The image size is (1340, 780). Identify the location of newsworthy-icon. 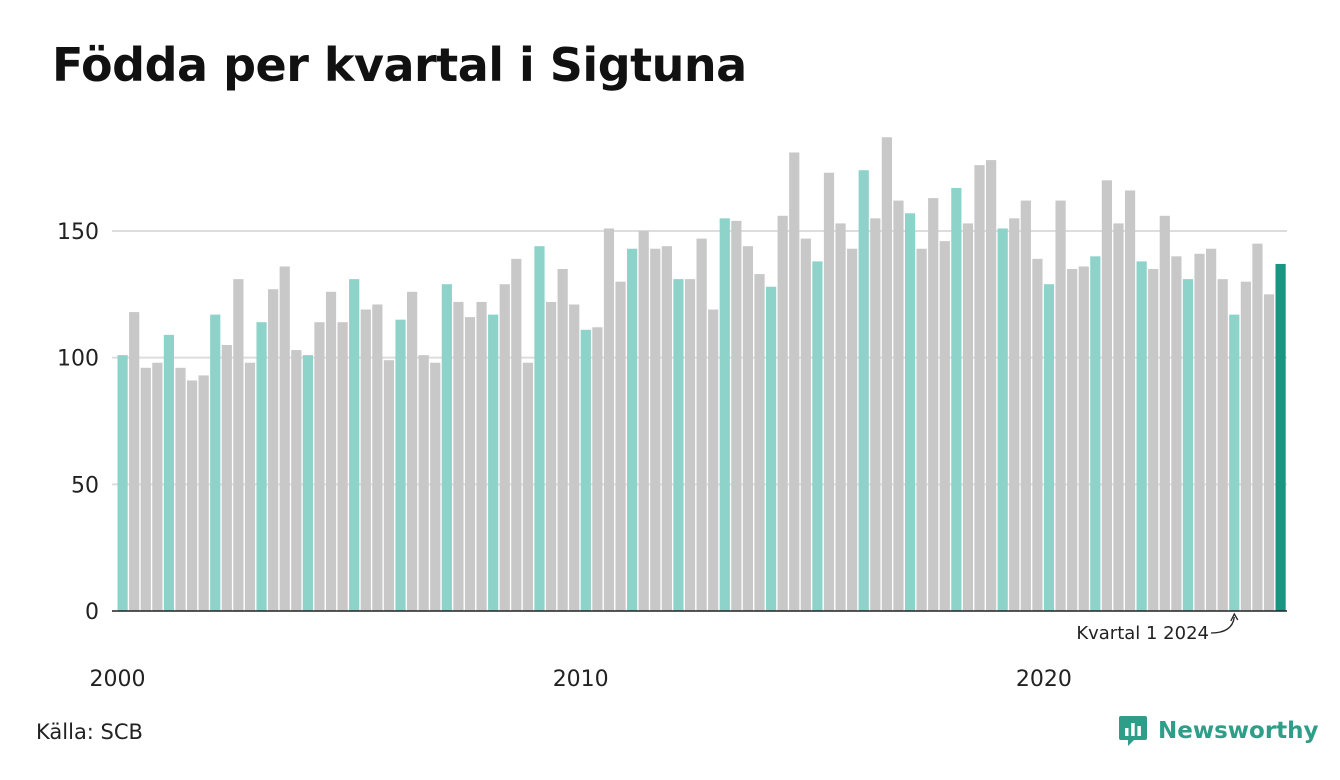
(1133, 731).